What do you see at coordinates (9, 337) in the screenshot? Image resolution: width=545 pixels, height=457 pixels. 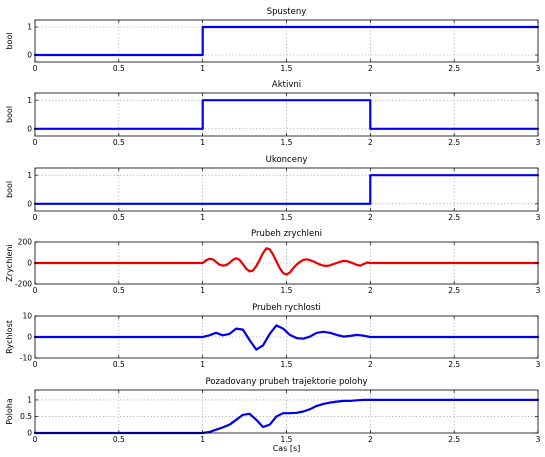 I see `y-axis-label: Rychlost` at bounding box center [9, 337].